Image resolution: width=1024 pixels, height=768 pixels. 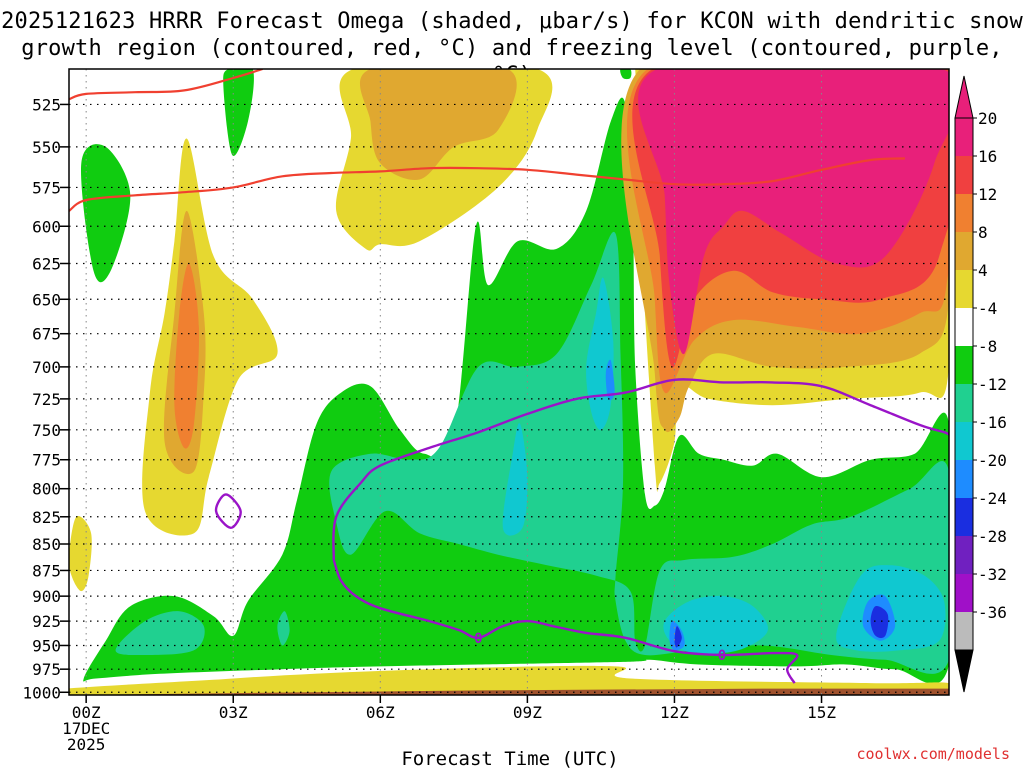 What do you see at coordinates (46, 263) in the screenshot?
I see `y-tick-label: 625` at bounding box center [46, 263].